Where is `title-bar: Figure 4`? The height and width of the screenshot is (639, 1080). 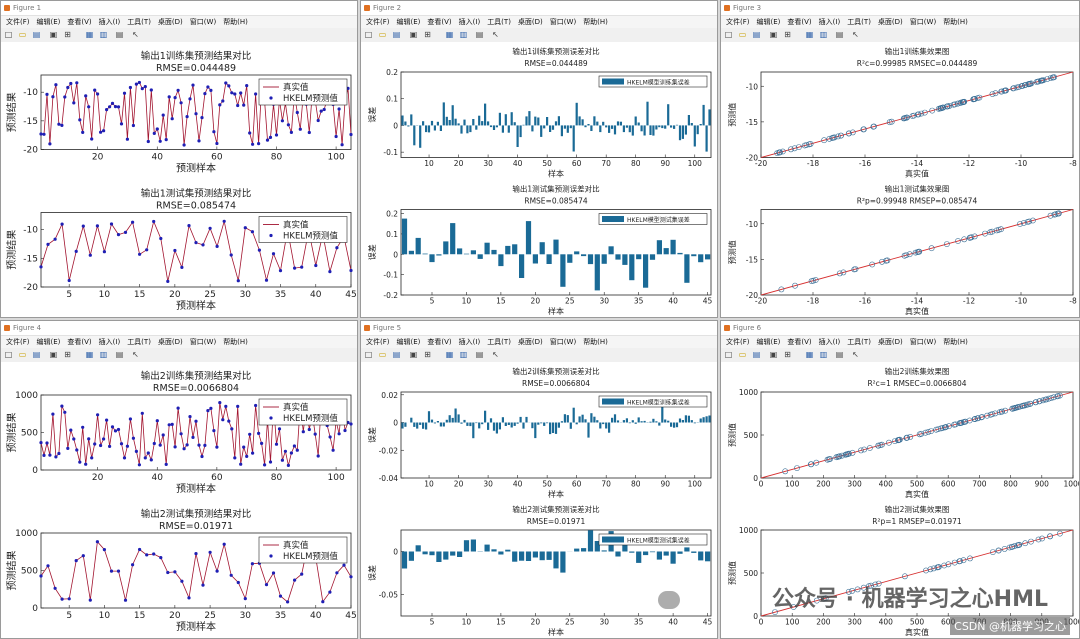
title-bar: Figure 4 is located at coordinates (179, 328).